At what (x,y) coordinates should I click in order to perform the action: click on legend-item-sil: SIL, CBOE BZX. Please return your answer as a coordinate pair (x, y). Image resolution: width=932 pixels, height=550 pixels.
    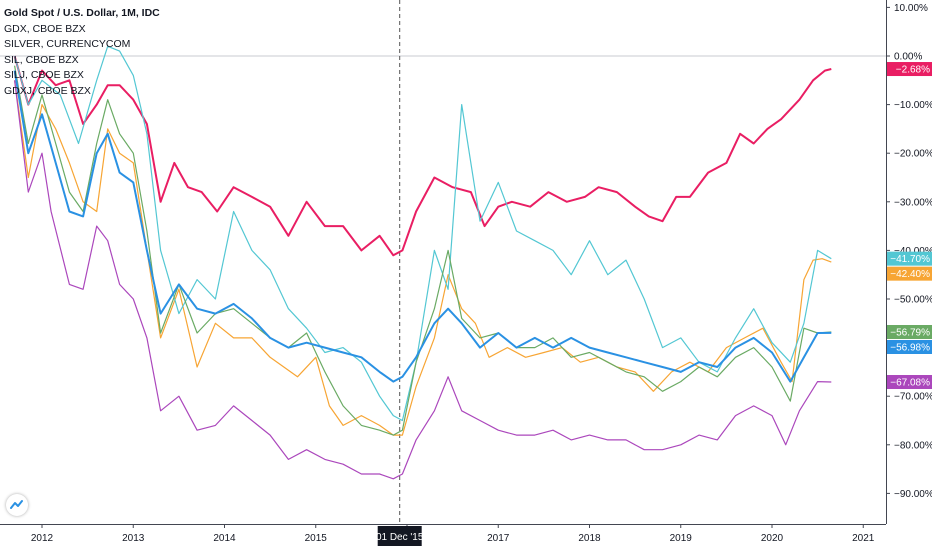
    Looking at the image, I should click on (41, 59).